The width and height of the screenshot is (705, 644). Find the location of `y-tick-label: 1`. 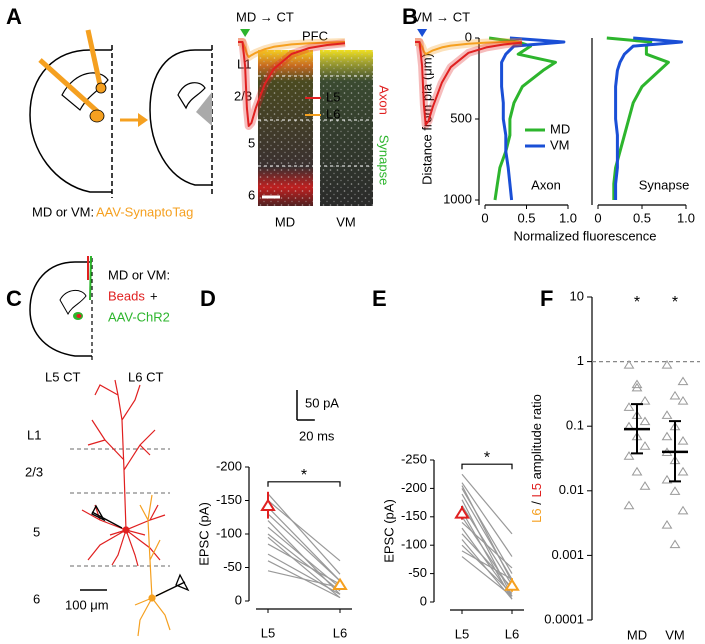

y-tick-label: 1 is located at coordinates (580, 360).